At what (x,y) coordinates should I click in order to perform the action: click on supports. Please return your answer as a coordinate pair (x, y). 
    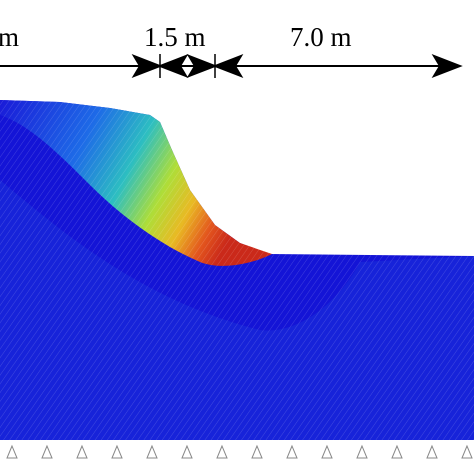
    Looking at the image, I should click on (239, 451).